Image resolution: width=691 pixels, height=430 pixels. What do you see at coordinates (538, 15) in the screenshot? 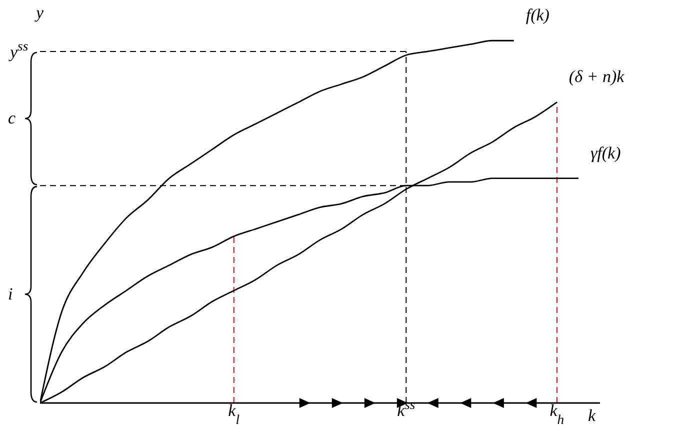
I see `series-label: f(k)` at bounding box center [538, 15].